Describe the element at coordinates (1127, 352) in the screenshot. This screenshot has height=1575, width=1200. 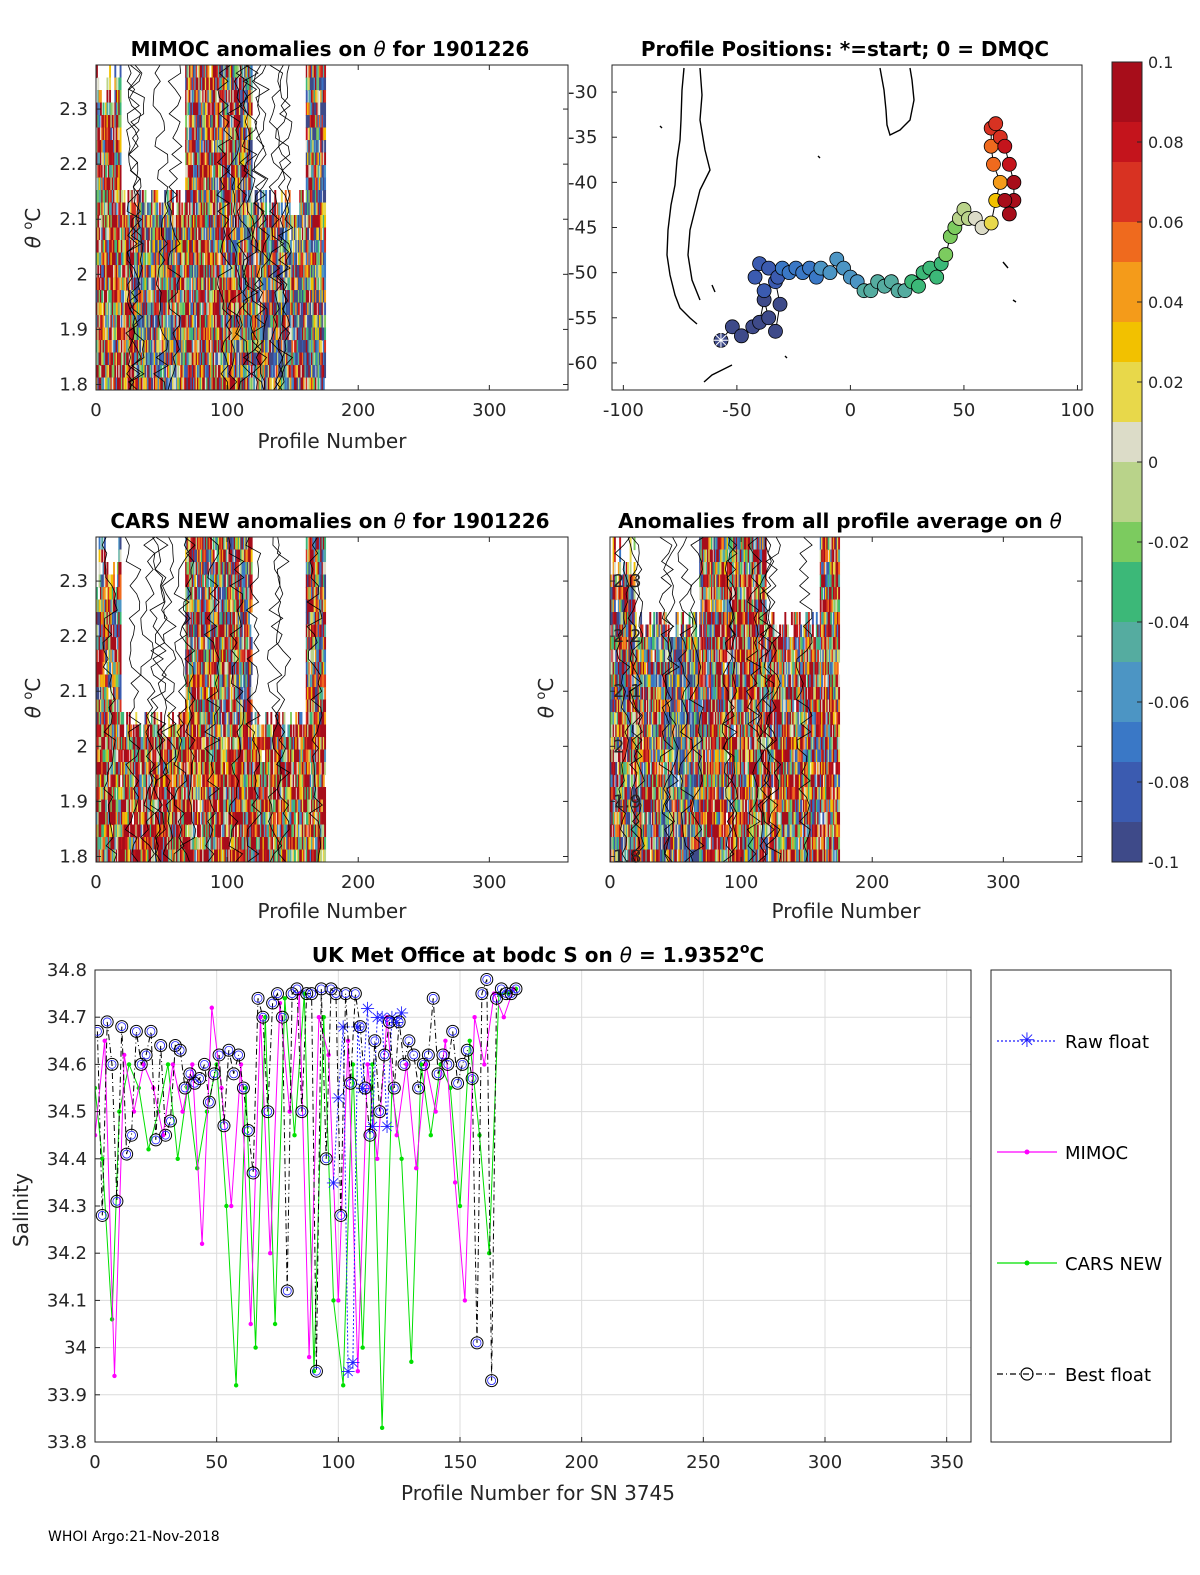
I see `colorbar-swatch` at that location.